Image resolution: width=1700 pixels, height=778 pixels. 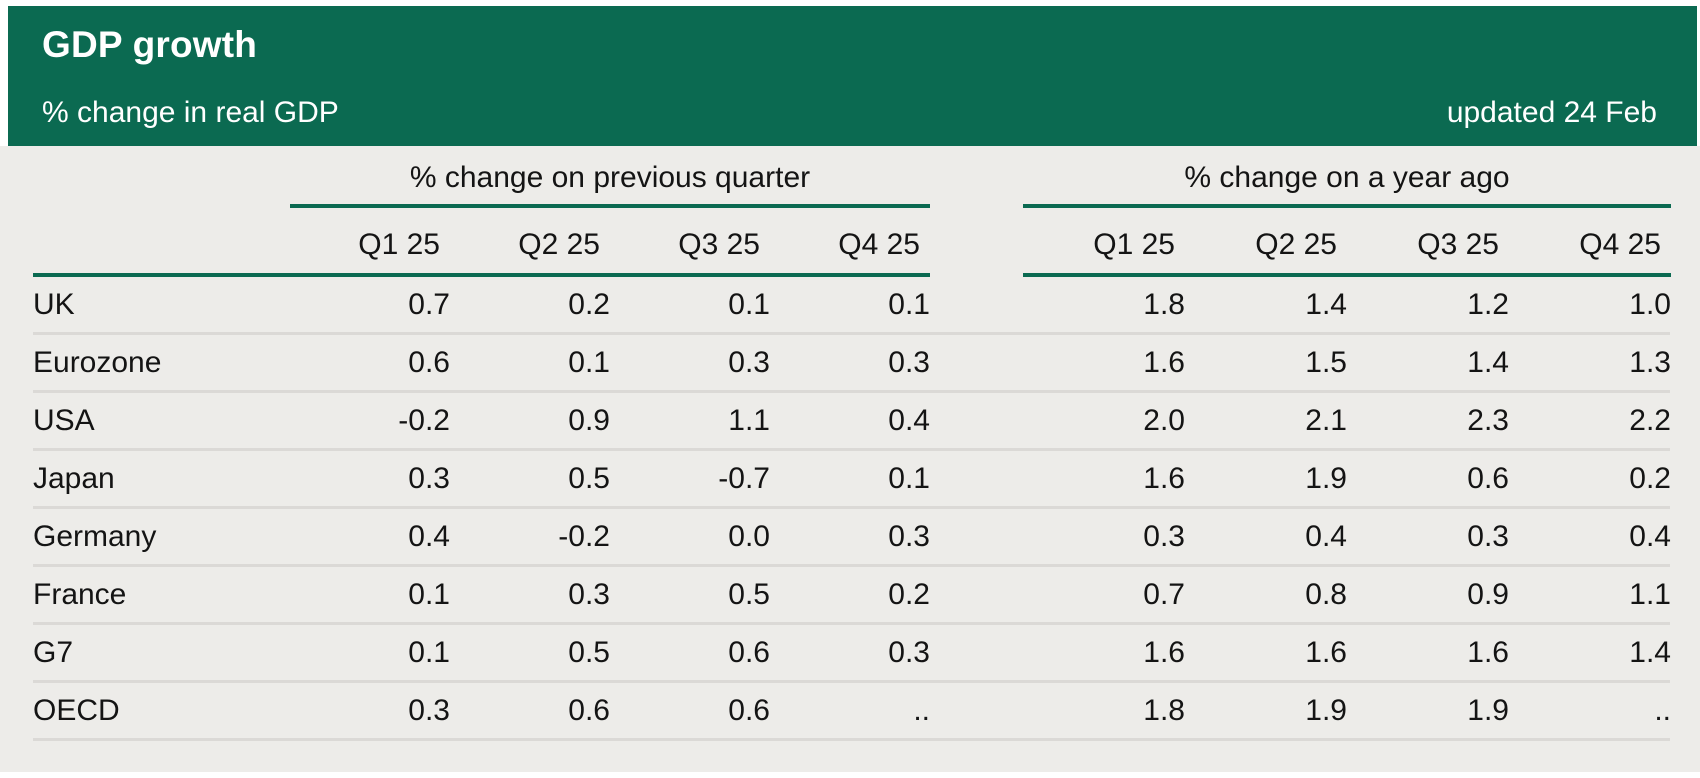 What do you see at coordinates (1326, 304) in the screenshot?
I see `cell-year-q2: 1.4` at bounding box center [1326, 304].